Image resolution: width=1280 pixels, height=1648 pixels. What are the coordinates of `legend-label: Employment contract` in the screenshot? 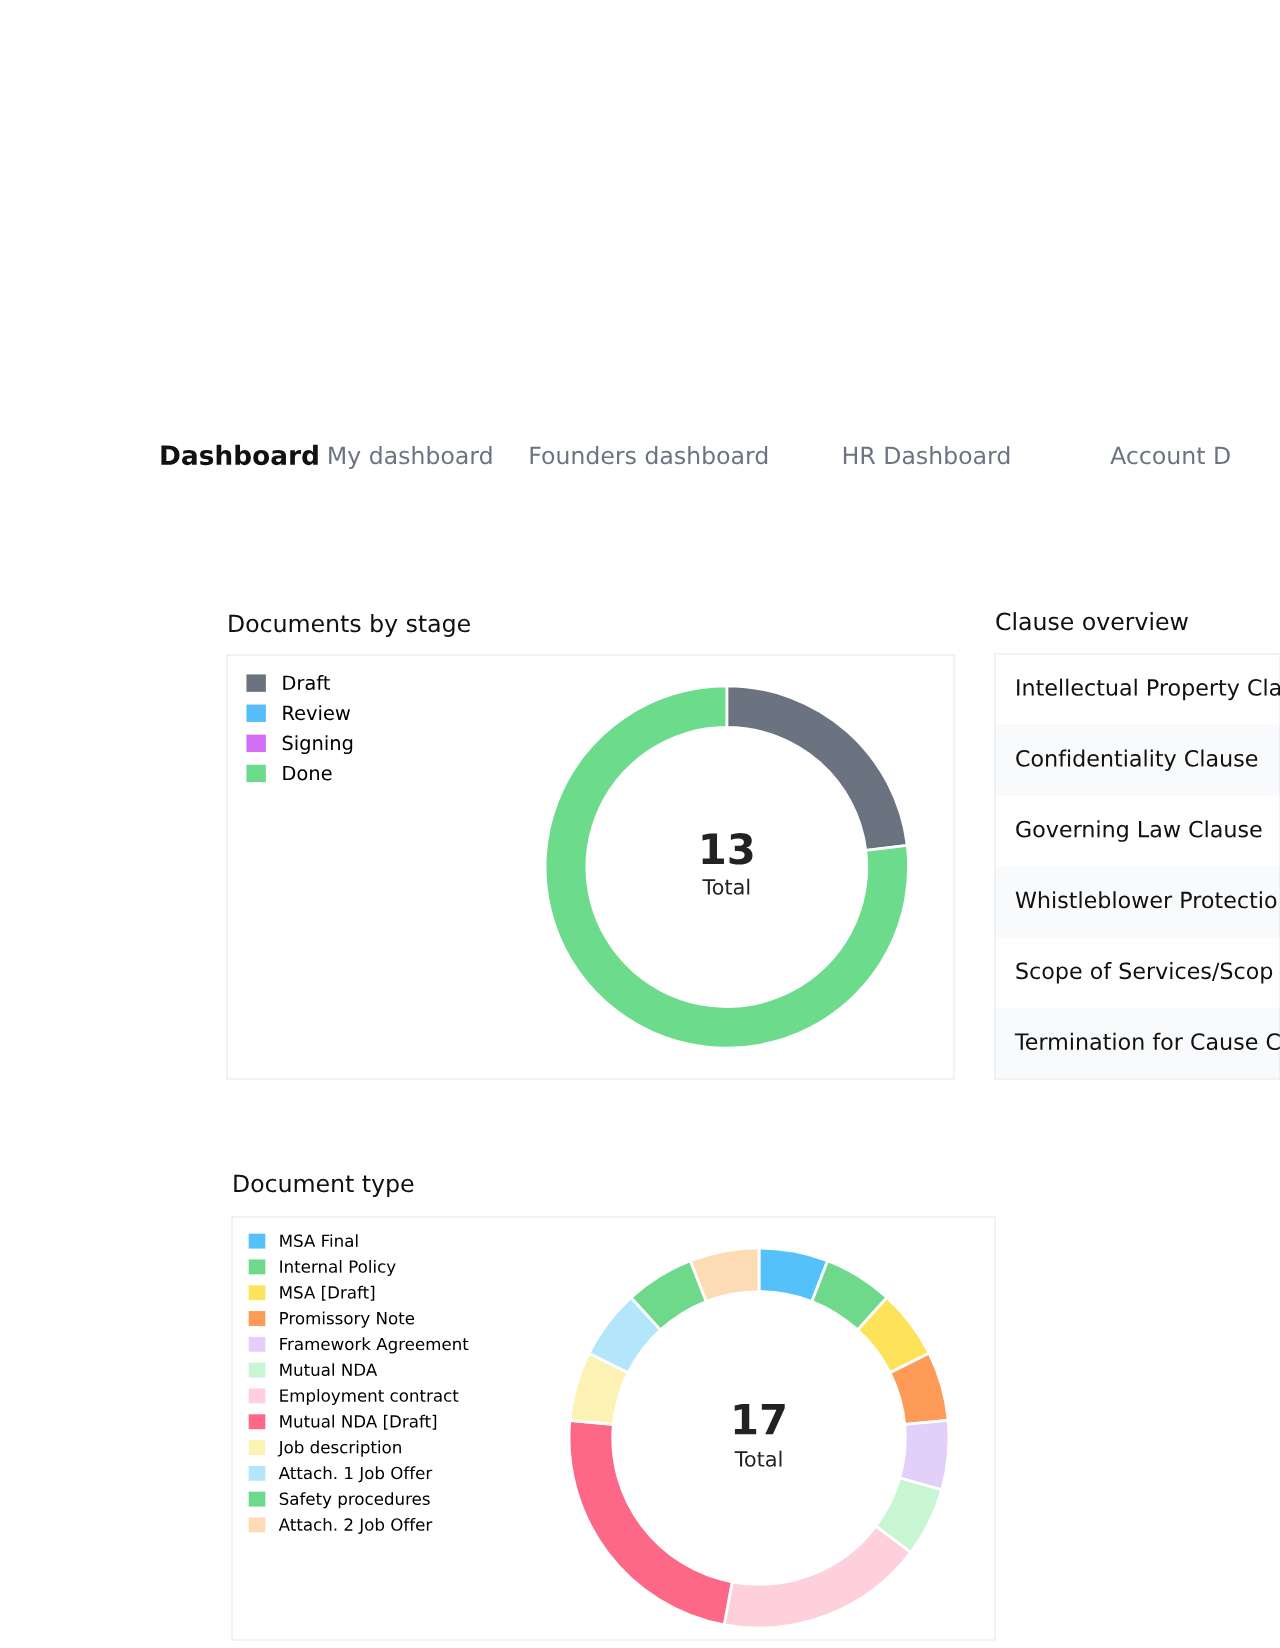 It's located at (369, 1397).